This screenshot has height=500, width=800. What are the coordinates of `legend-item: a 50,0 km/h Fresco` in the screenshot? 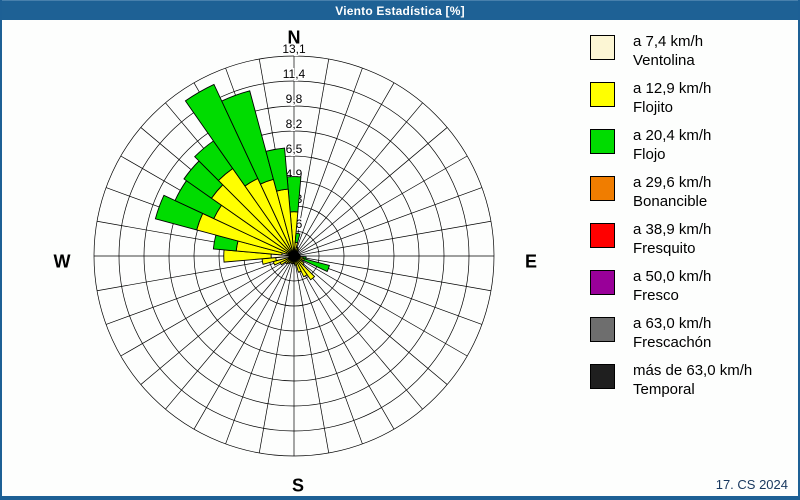 It's located at (690, 286).